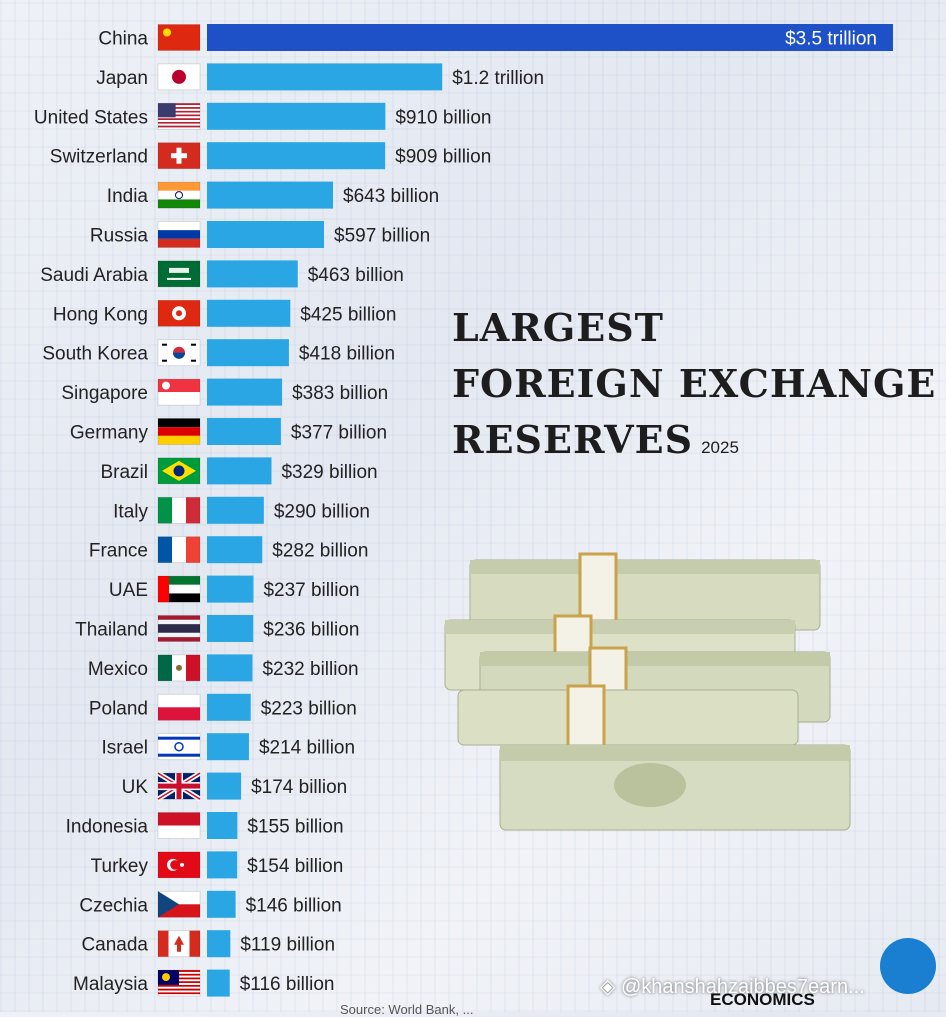 The image size is (946, 1017). I want to click on germany-flag-icon, so click(179, 431).